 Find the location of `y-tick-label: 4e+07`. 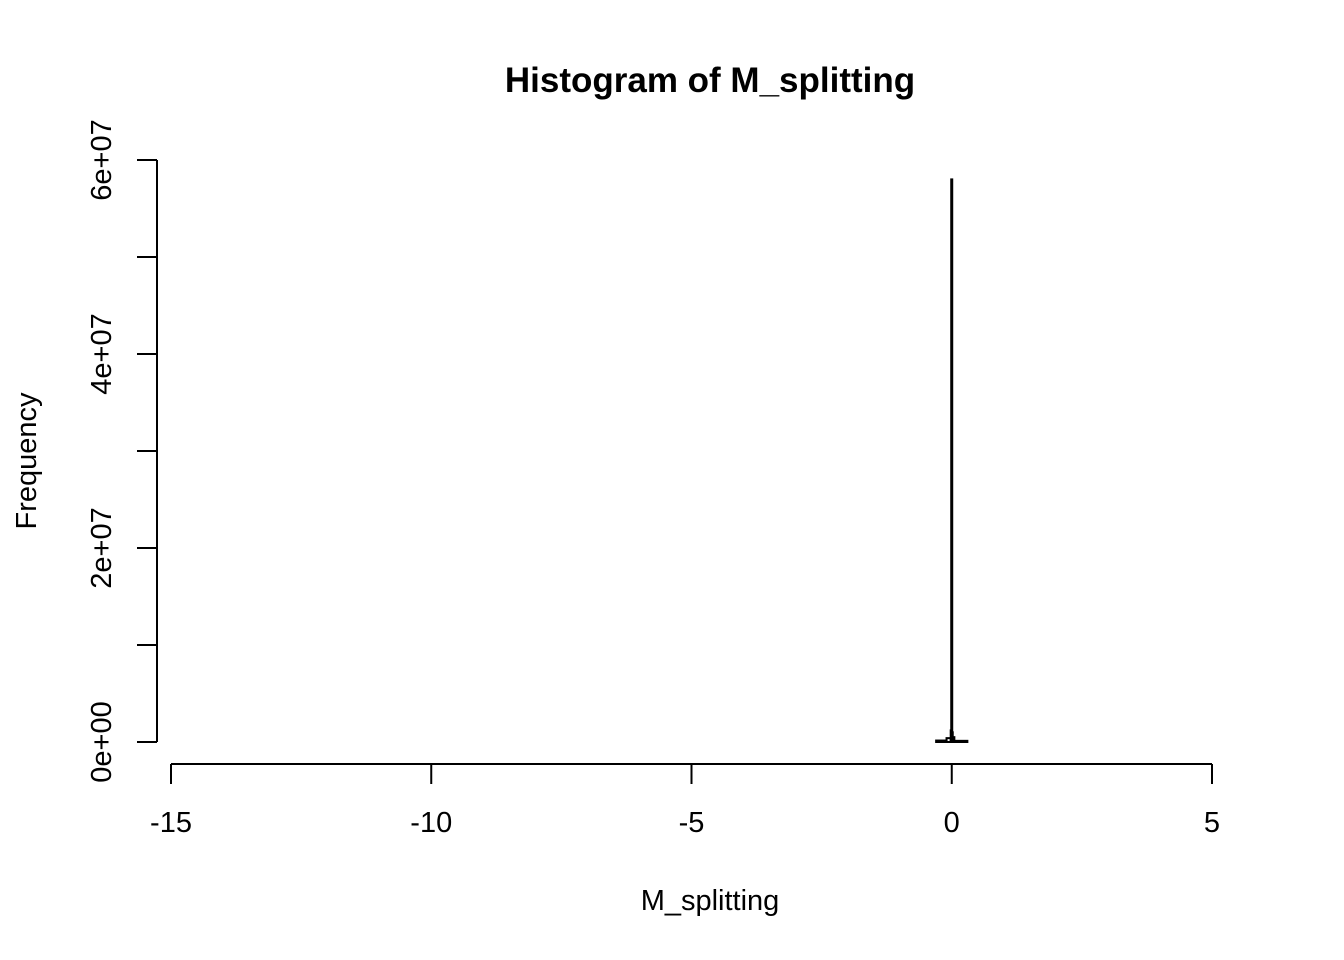

y-tick-label: 4e+07 is located at coordinates (102, 353).